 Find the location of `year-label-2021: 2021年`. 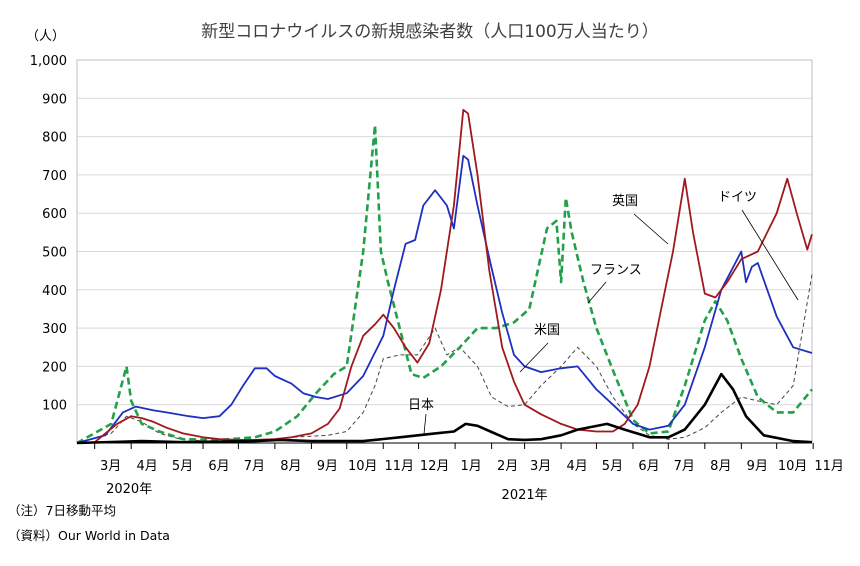

year-label-2021: 2021年 is located at coordinates (525, 495).